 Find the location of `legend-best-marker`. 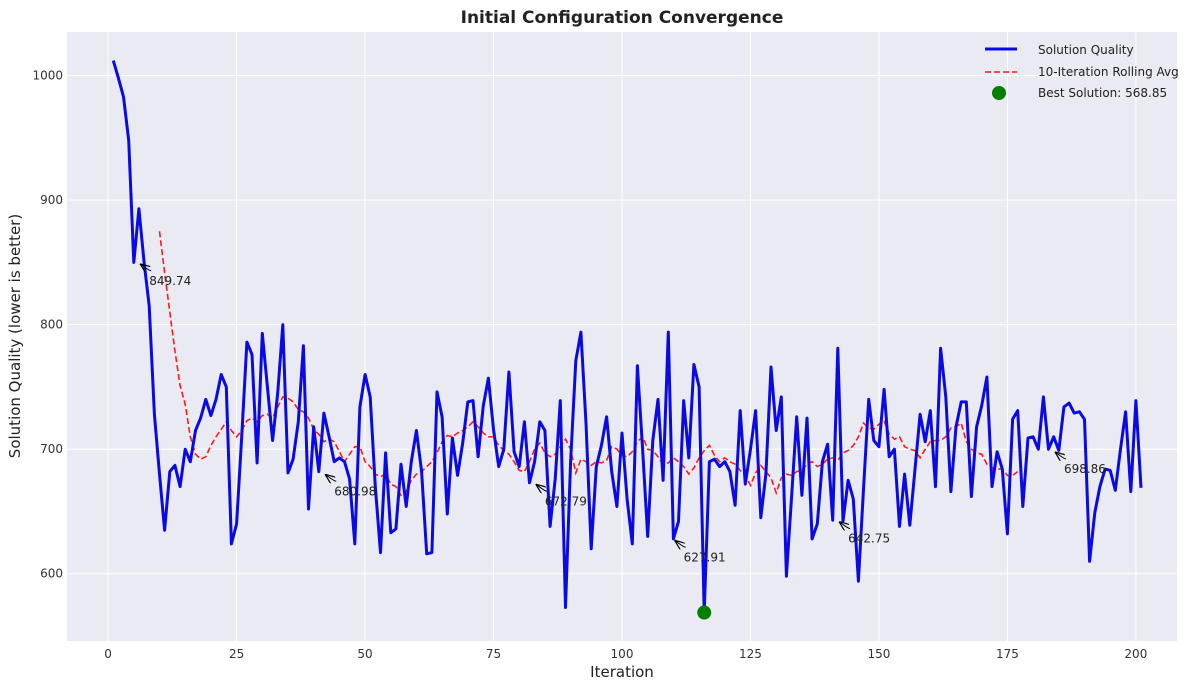

legend-best-marker is located at coordinates (999, 93).